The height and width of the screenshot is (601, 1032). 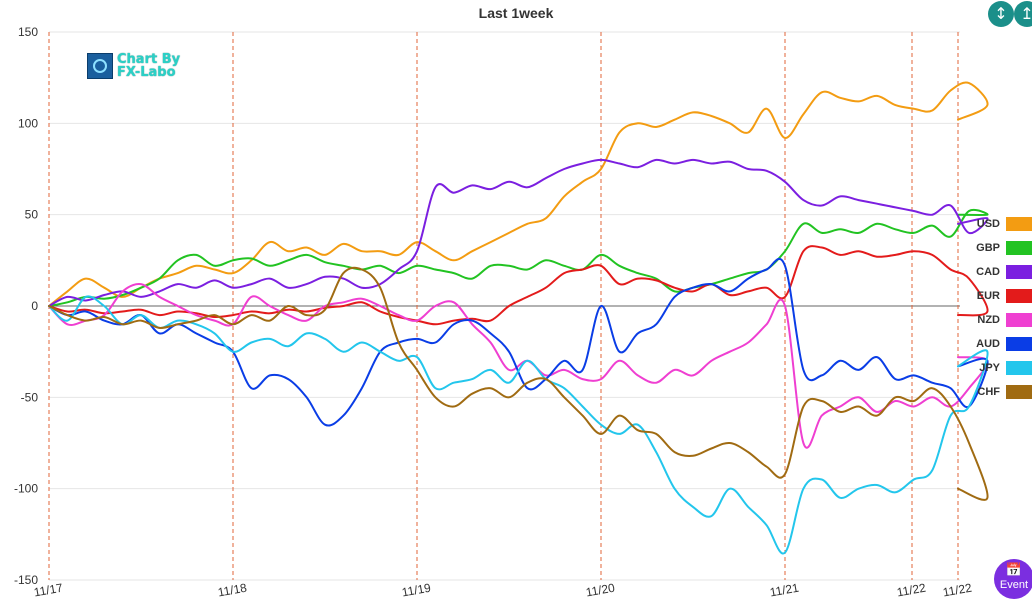 What do you see at coordinates (988, 296) in the screenshot?
I see `legend-label: EUR` at bounding box center [988, 296].